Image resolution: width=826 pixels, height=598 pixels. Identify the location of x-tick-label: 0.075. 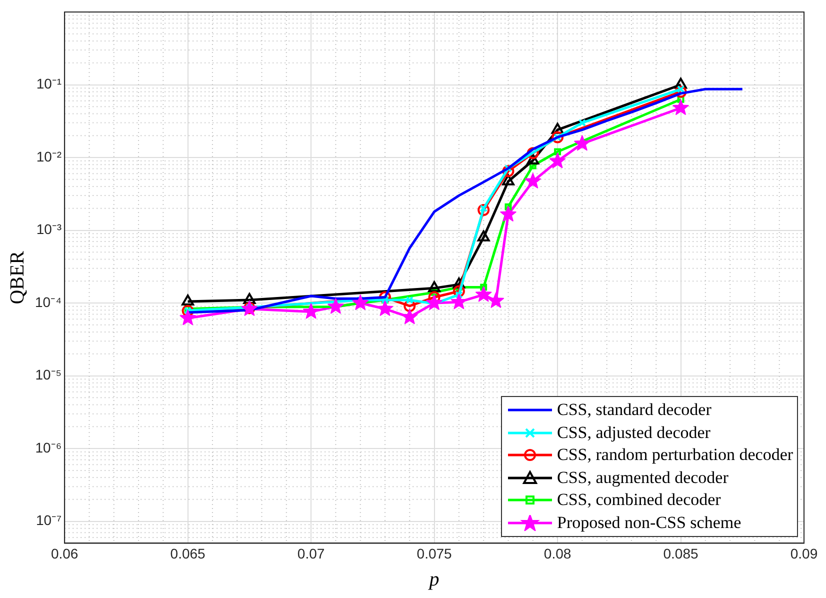
(434, 553).